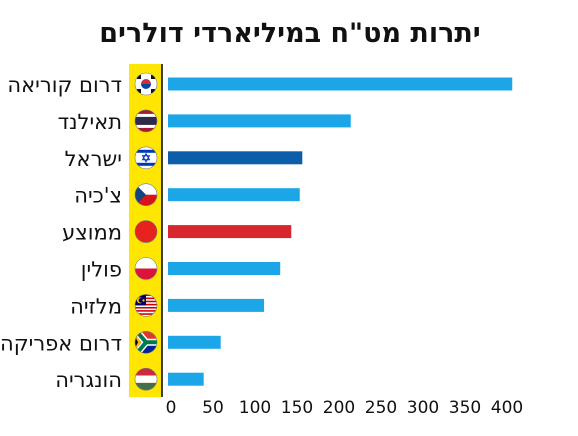 The image size is (578, 436). What do you see at coordinates (423, 408) in the screenshot?
I see `x-tick-label: 300` at bounding box center [423, 408].